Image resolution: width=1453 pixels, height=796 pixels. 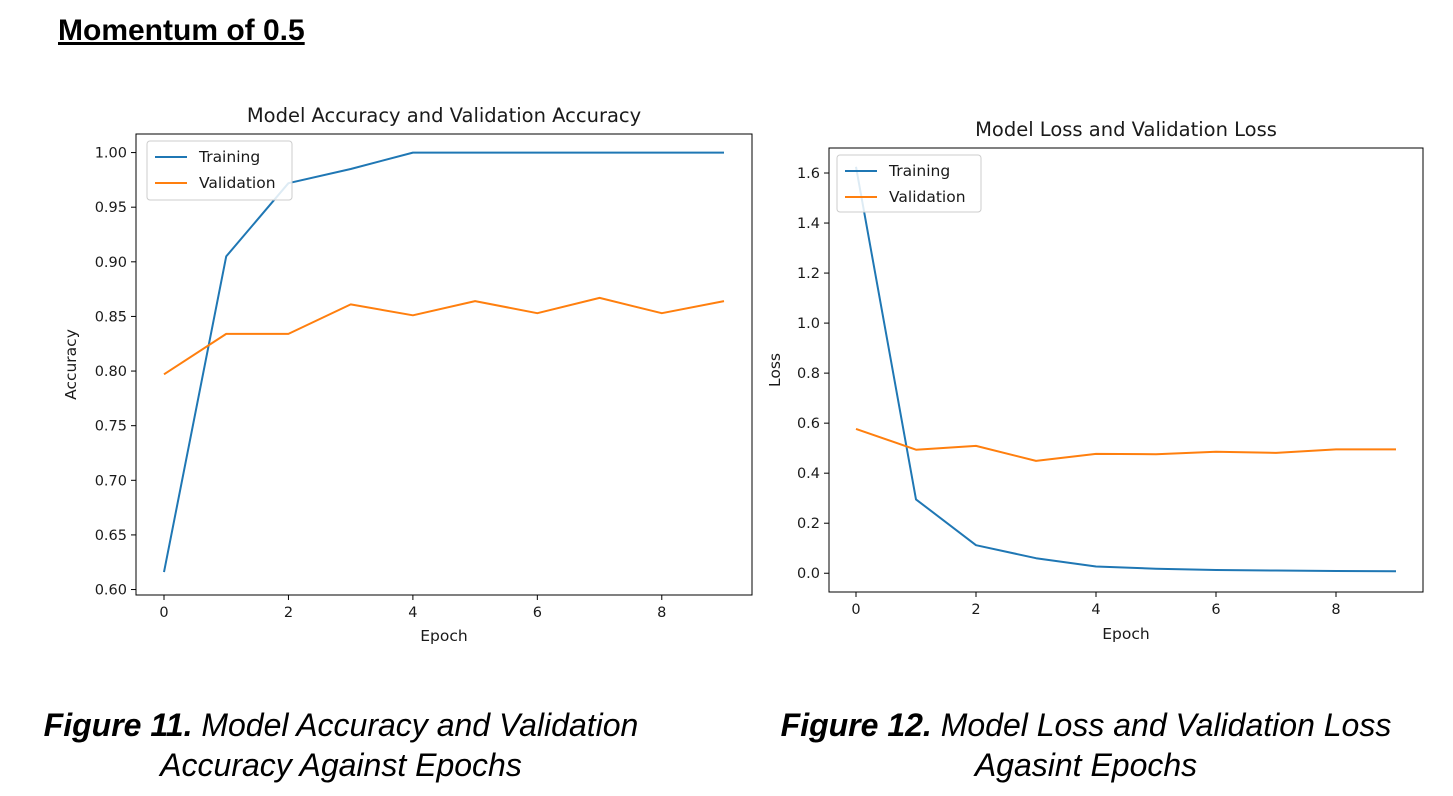 I want to click on figure-12-label: Figure 12., so click(x=856, y=725).